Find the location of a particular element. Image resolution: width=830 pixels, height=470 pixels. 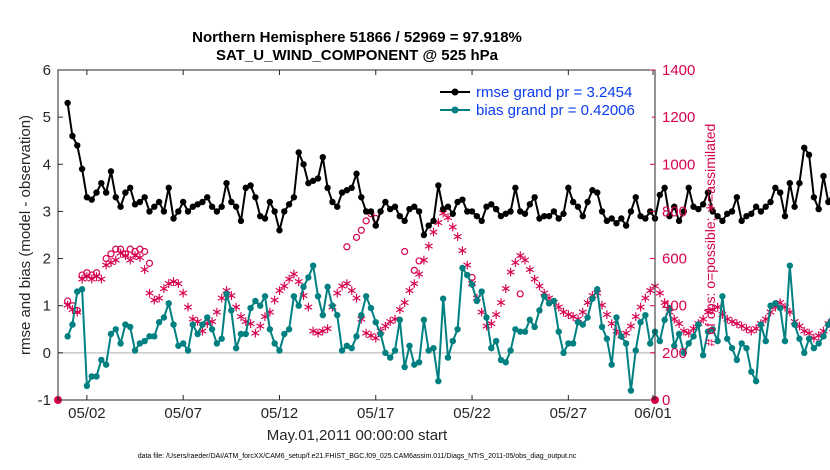

x-tick-label: 05/02 is located at coordinates (87, 413).